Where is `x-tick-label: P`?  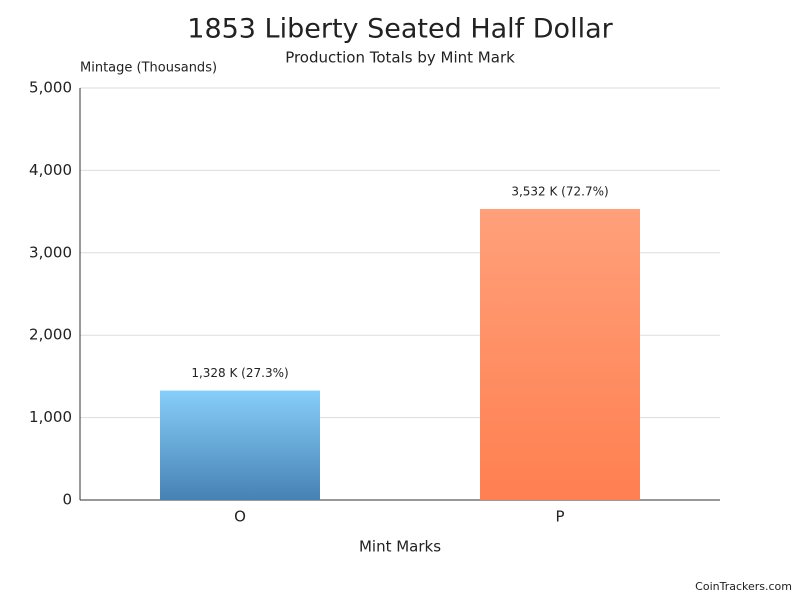 x-tick-label: P is located at coordinates (559, 517).